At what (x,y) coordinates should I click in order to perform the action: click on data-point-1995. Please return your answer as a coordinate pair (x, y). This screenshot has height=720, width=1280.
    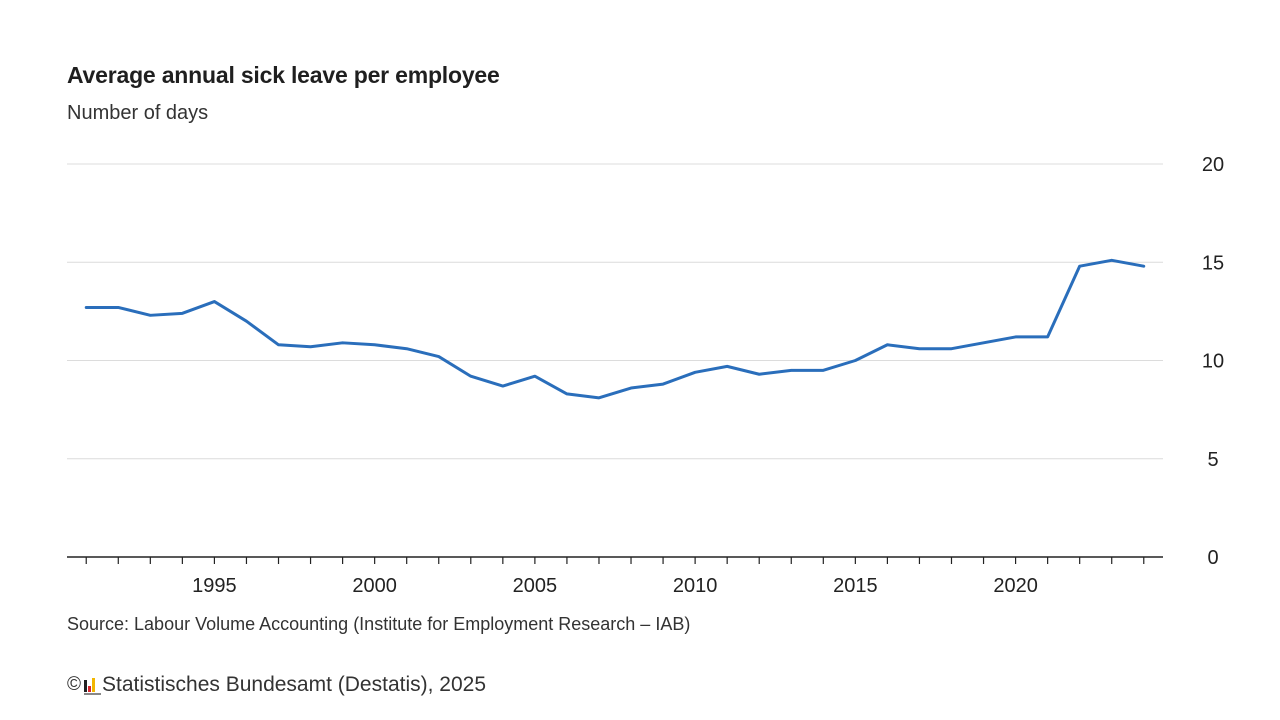
    Looking at the image, I should click on (214, 302).